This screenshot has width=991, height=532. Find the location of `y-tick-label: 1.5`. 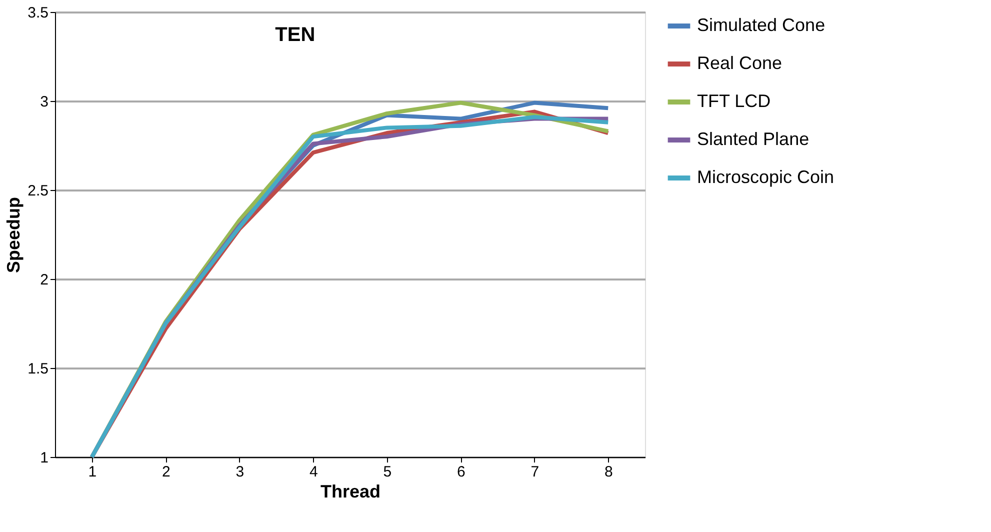

y-tick-label: 1.5 is located at coordinates (38, 369).